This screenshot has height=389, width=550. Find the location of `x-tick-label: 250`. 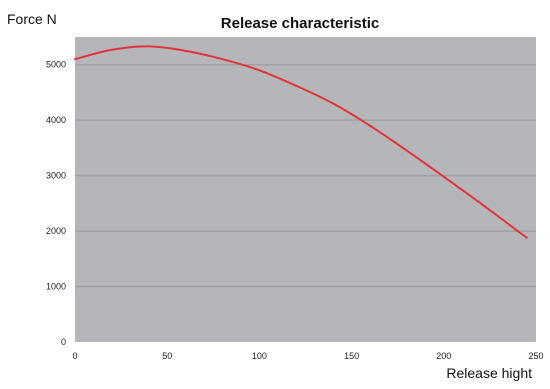

x-tick-label: 250 is located at coordinates (535, 356).